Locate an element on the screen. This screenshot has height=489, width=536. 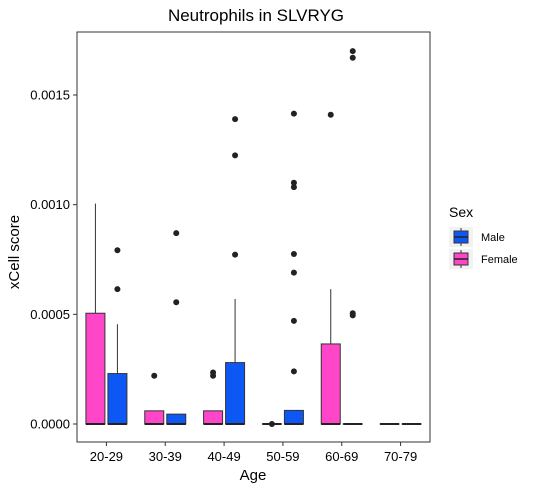
x-tick-label: 60-69 is located at coordinates (341, 456).